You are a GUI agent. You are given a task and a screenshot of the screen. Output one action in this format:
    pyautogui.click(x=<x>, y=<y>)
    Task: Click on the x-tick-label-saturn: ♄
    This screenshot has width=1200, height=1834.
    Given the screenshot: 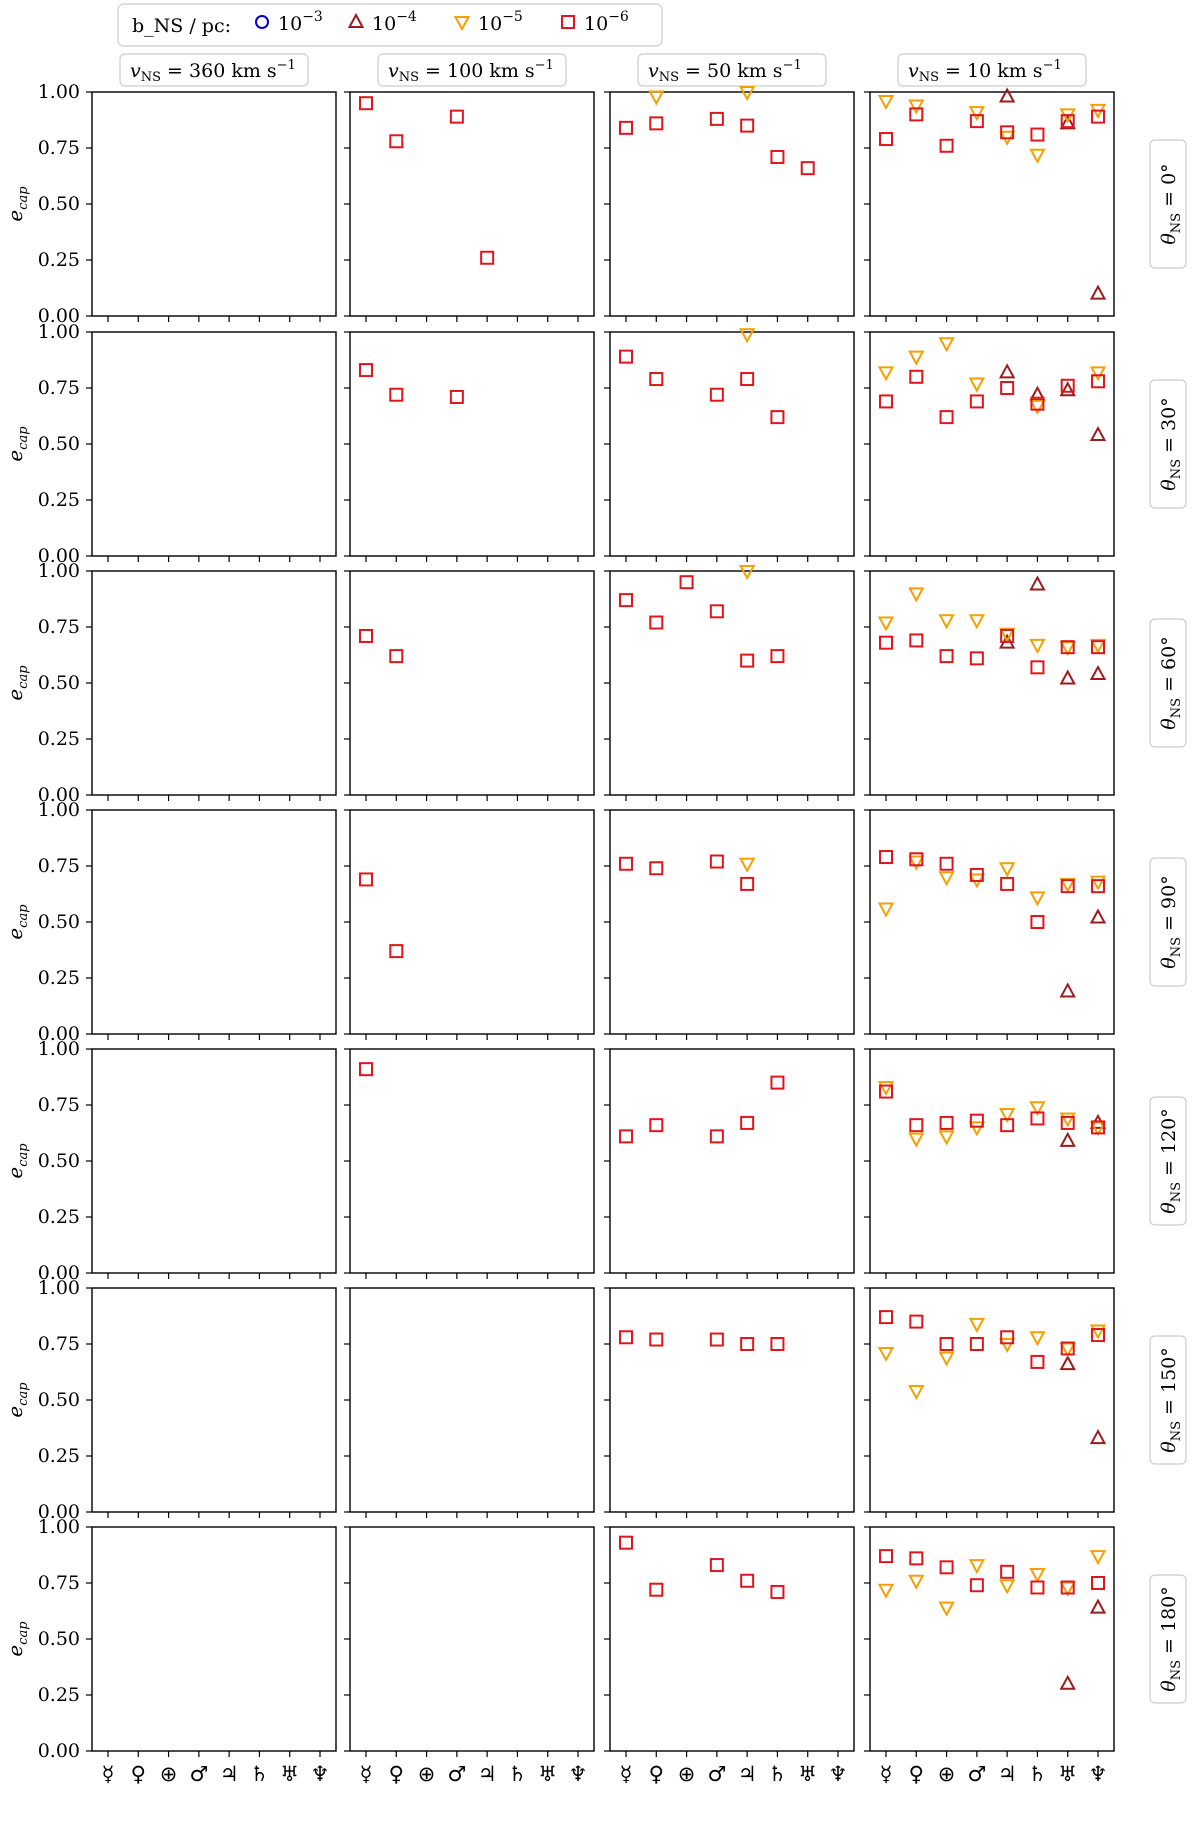 What is the action you would take?
    pyautogui.click(x=259, y=1774)
    